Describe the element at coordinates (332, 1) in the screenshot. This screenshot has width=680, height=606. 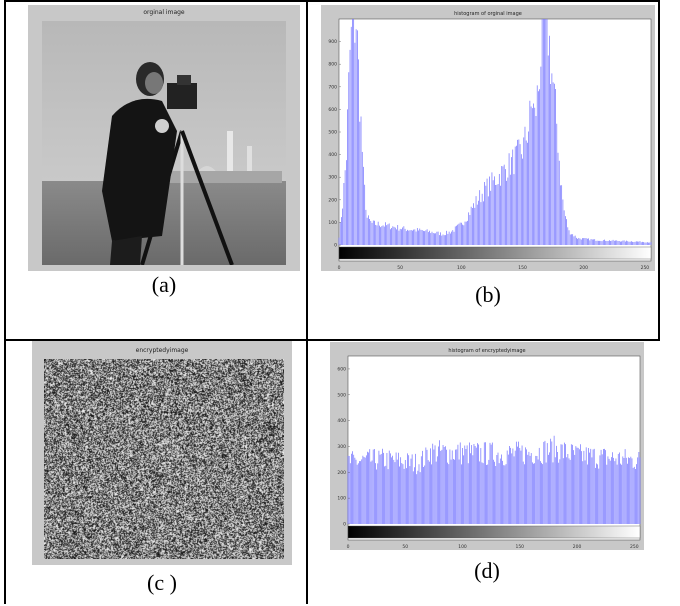
I see `frame-top` at that location.